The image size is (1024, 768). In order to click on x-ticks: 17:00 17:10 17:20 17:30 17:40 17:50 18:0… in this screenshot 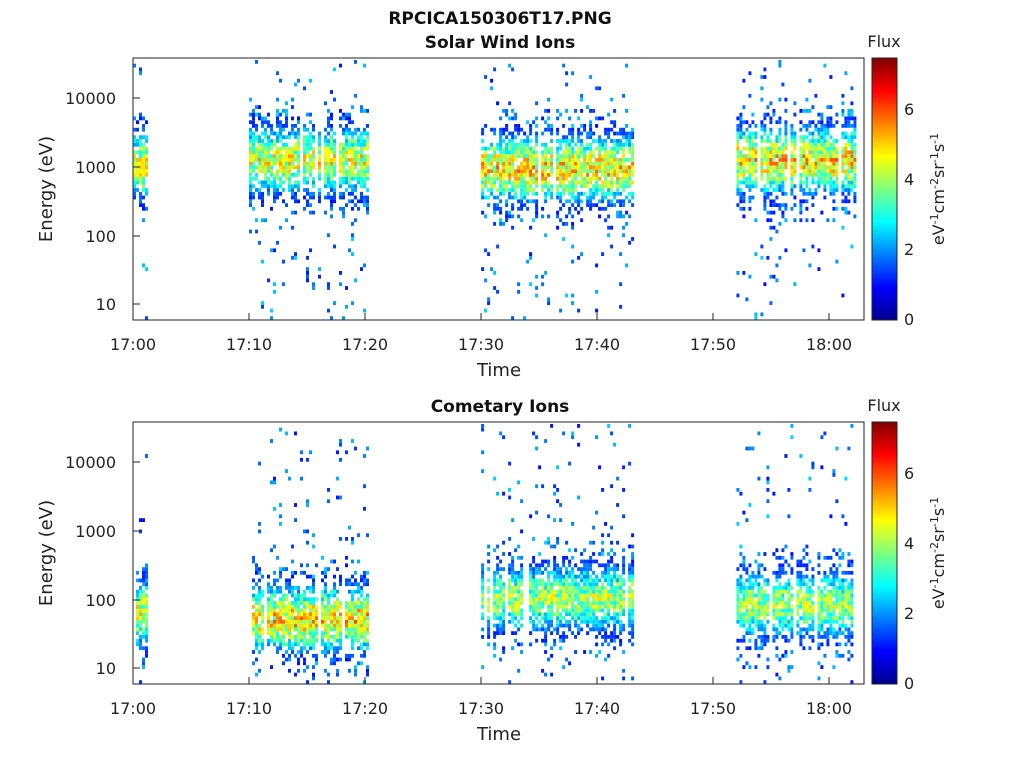, I will do `click(481, 333)`.